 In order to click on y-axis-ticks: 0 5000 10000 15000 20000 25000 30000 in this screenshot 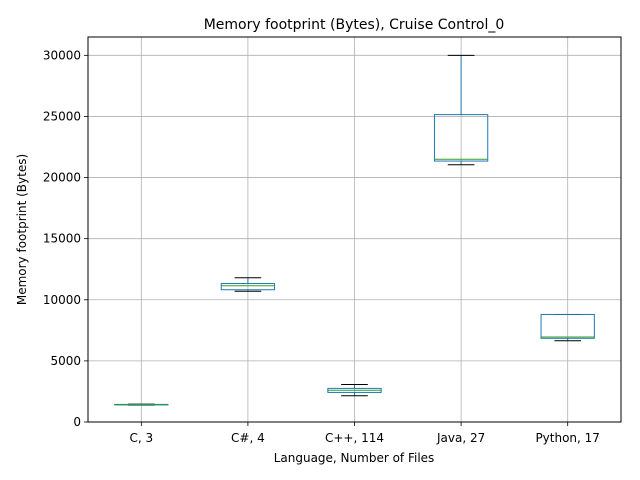, I will do `click(65, 238)`.